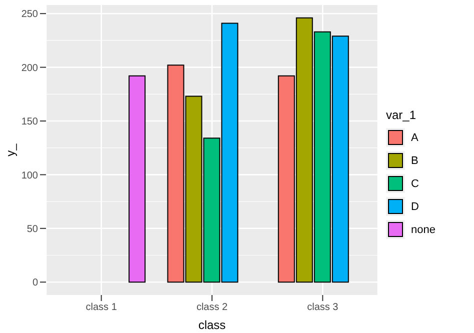  I want to click on legend-label: C, so click(415, 184).